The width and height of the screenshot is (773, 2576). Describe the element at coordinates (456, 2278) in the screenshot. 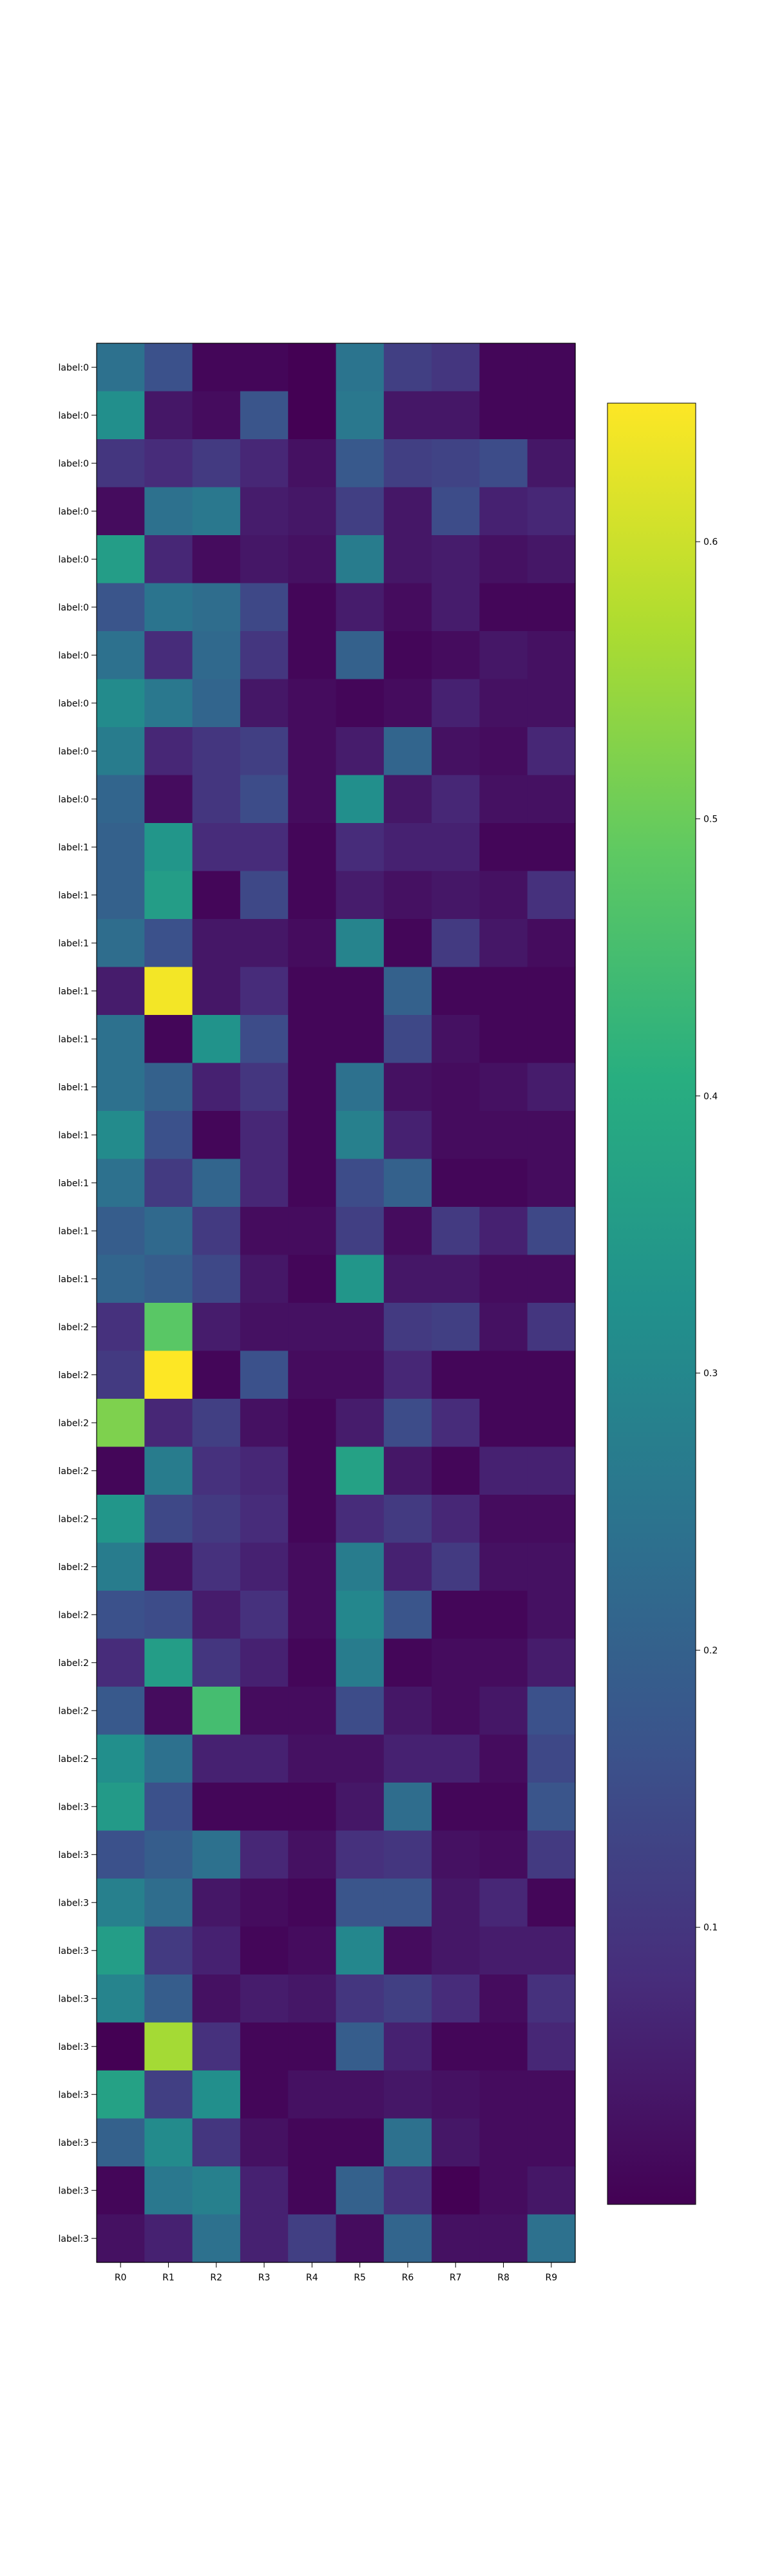

I see `x-tick-label: R7` at that location.